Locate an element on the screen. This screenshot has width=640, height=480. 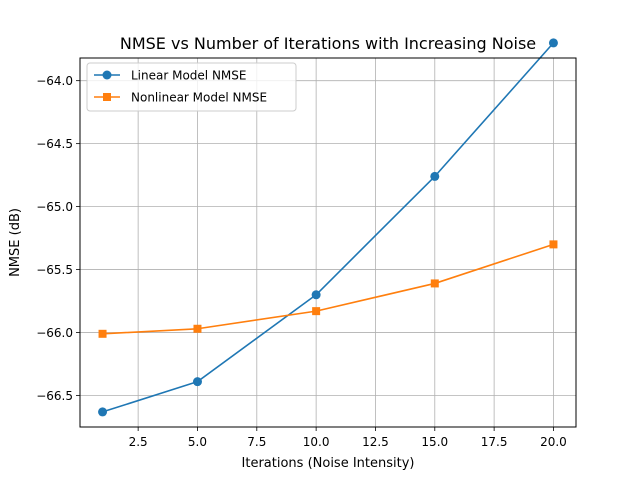
x-axis-label: Iterations (Noise Intensity) is located at coordinates (328, 463).